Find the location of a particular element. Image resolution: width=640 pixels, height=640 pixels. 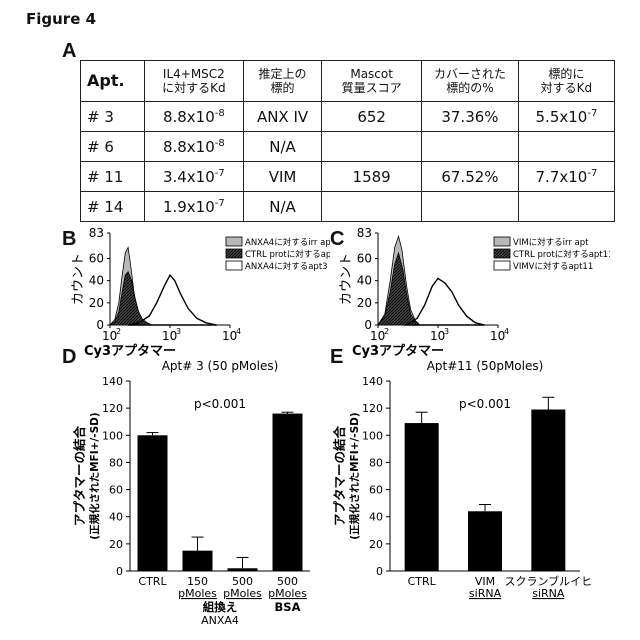

cell-coverage is located at coordinates (470, 147).